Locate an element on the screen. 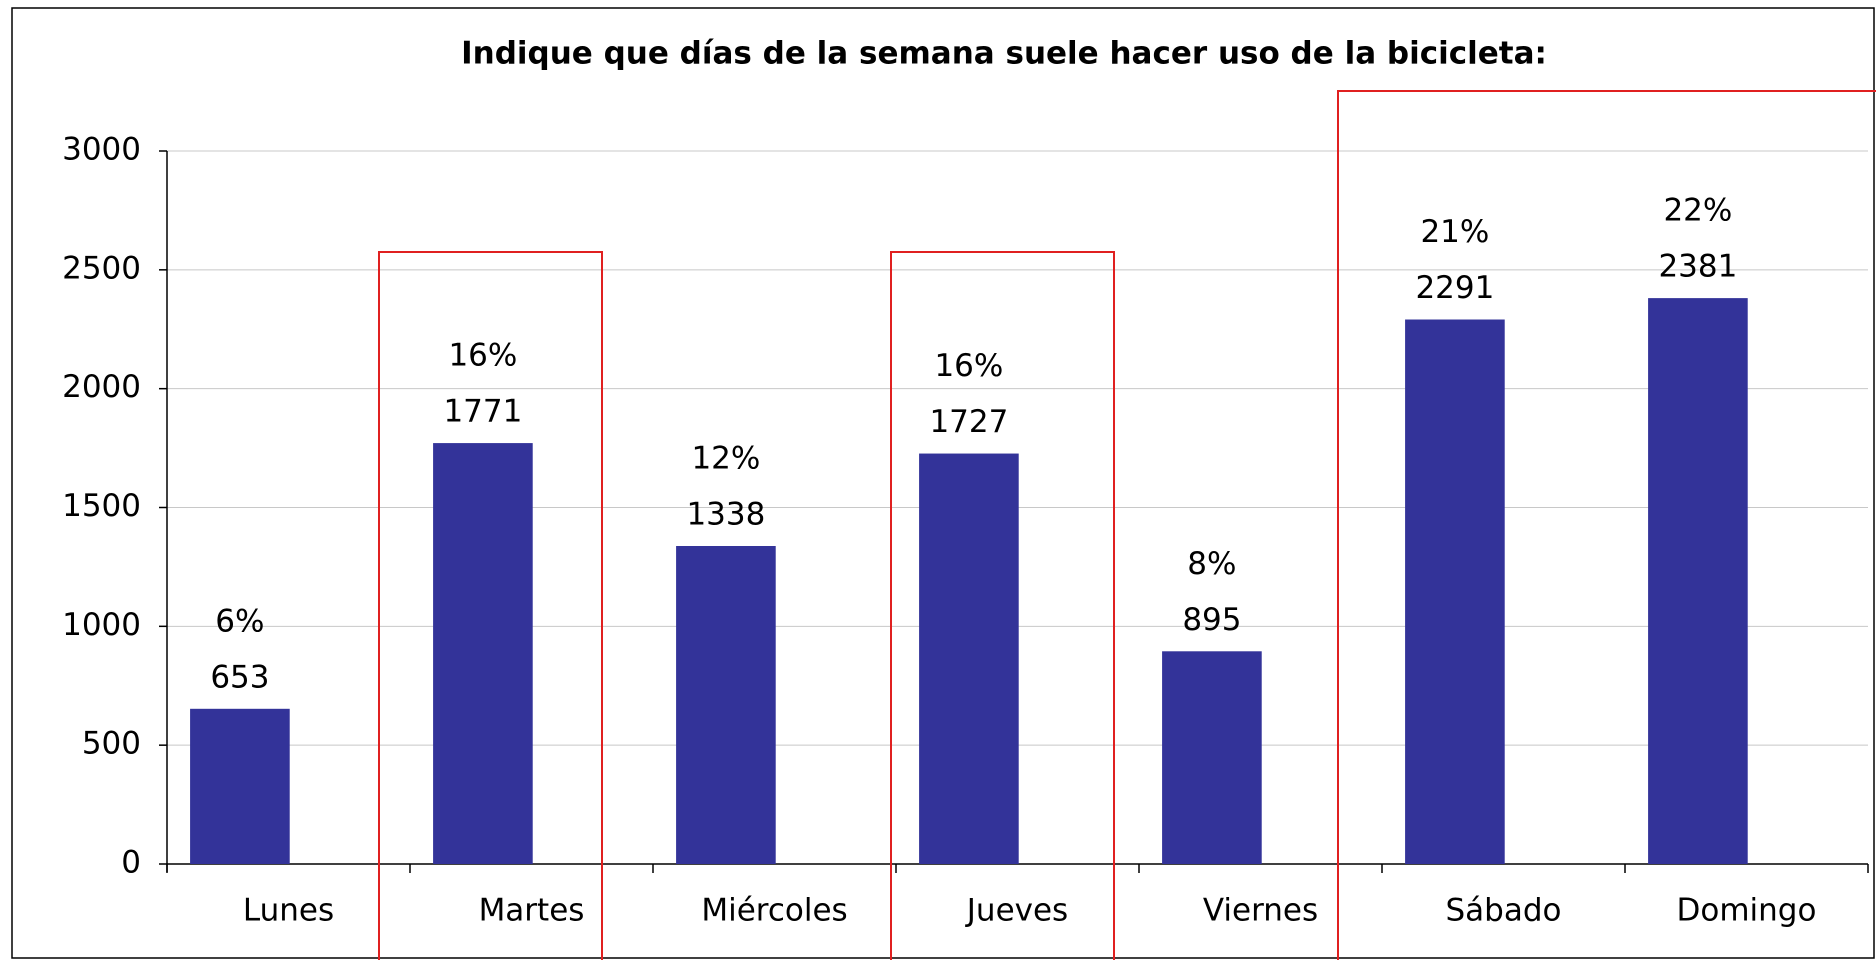  percent-label: 12% is located at coordinates (725, 459).